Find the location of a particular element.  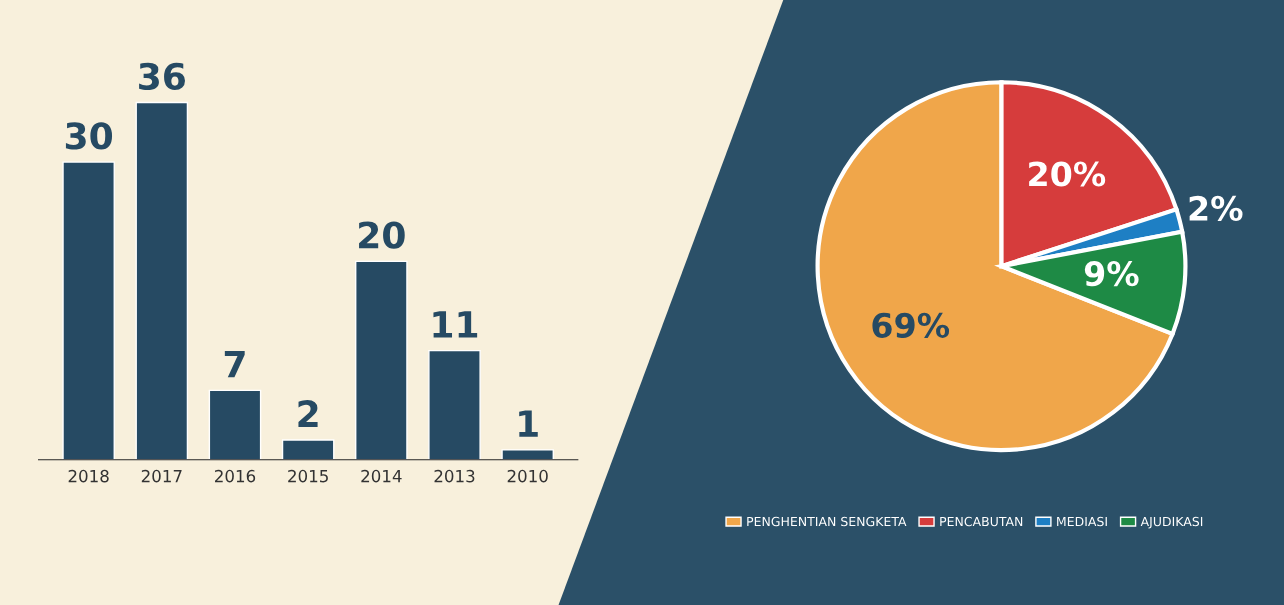

data-label: 36 is located at coordinates (162, 76).